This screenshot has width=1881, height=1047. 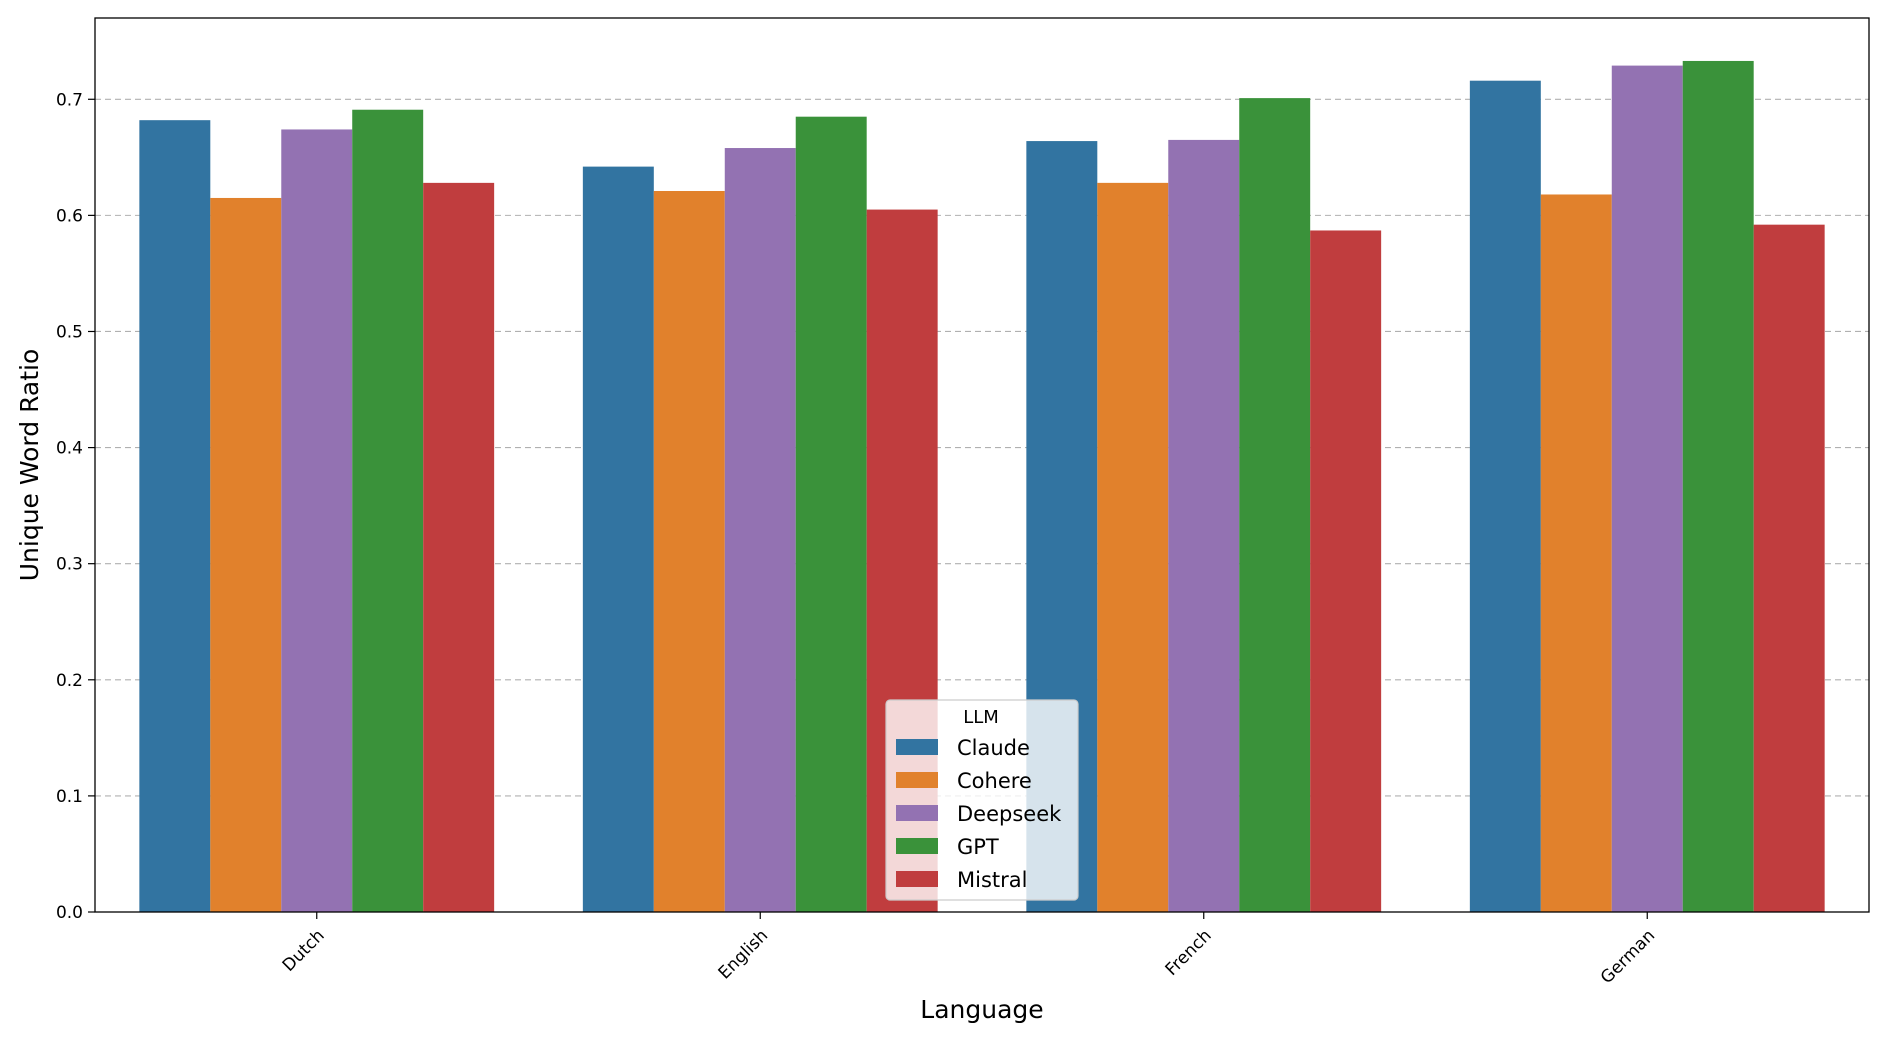 What do you see at coordinates (69, 449) in the screenshot?
I see `y-tick-label: 0.4` at bounding box center [69, 449].